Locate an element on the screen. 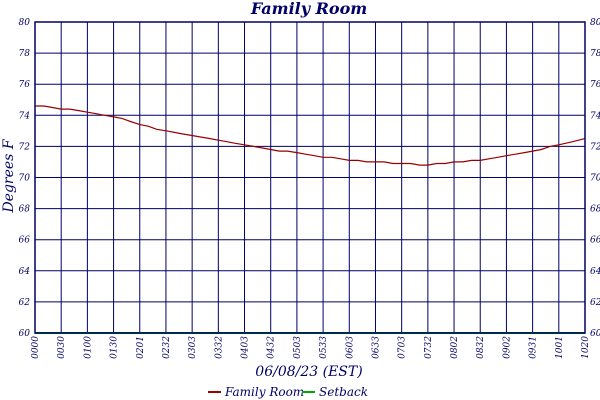 This screenshot has width=600, height=400. y-tick-label-left: 66 is located at coordinates (25, 241).